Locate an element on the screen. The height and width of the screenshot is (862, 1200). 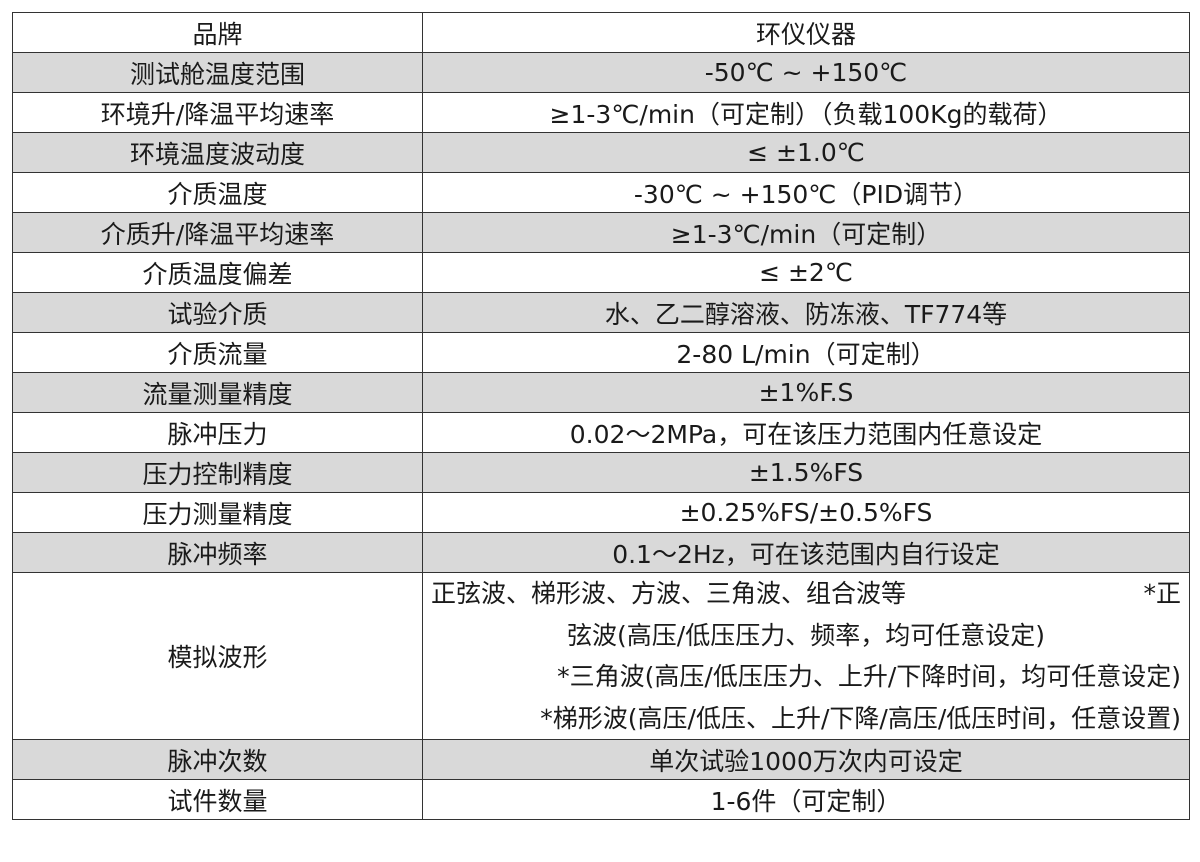
table-row: 介质温度偏差 ≤ ±2℃ is located at coordinates (601, 272).